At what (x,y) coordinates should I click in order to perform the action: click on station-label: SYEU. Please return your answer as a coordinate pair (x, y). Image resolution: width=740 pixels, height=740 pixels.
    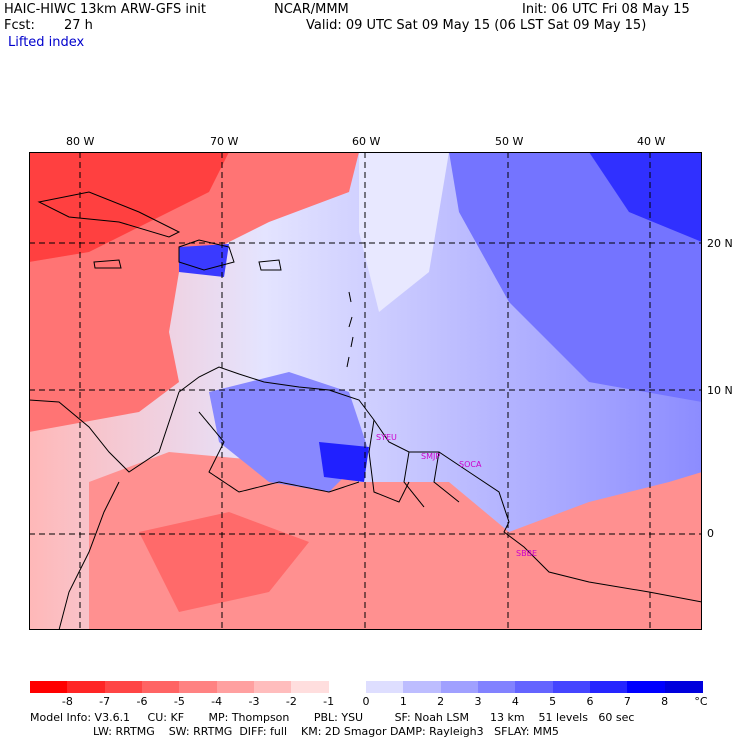
    Looking at the image, I should click on (386, 437).